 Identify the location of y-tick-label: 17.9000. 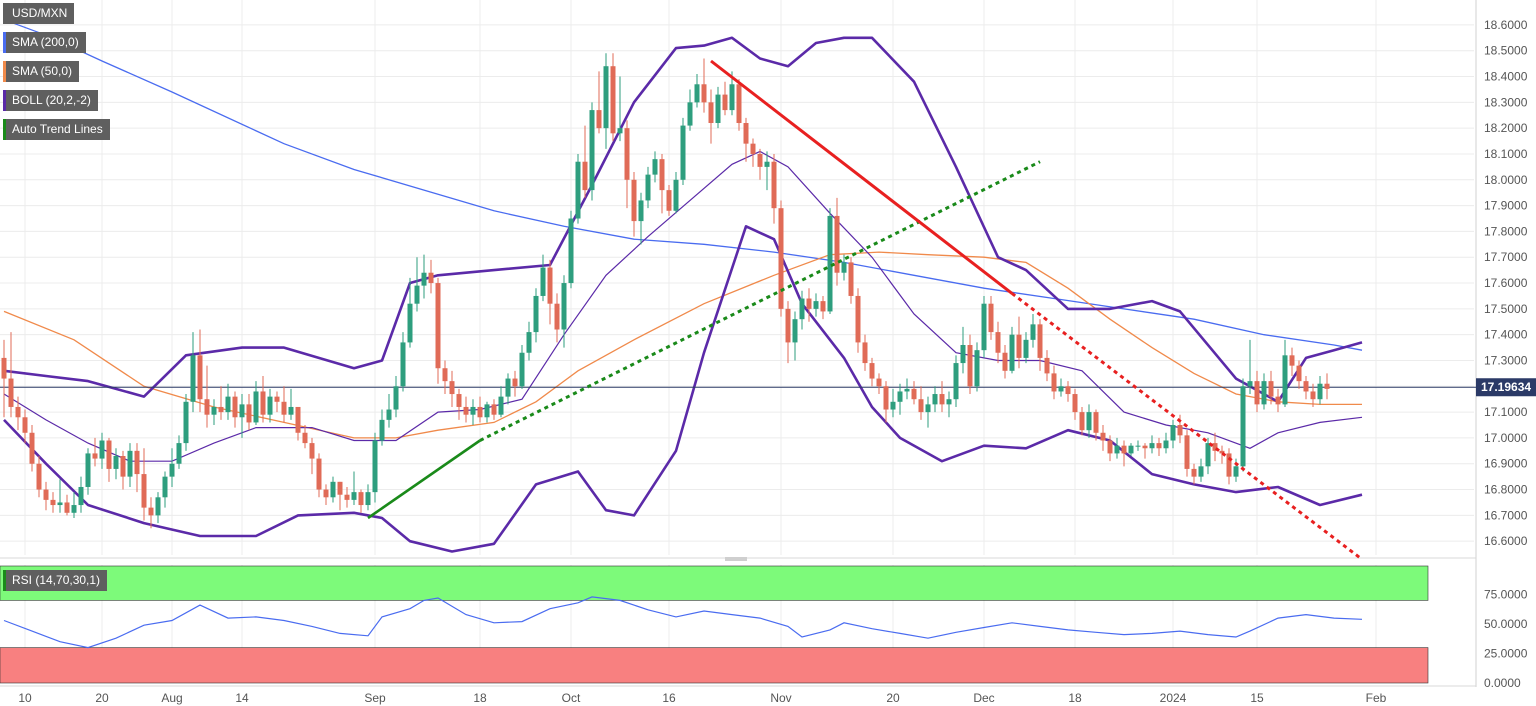
(1506, 206).